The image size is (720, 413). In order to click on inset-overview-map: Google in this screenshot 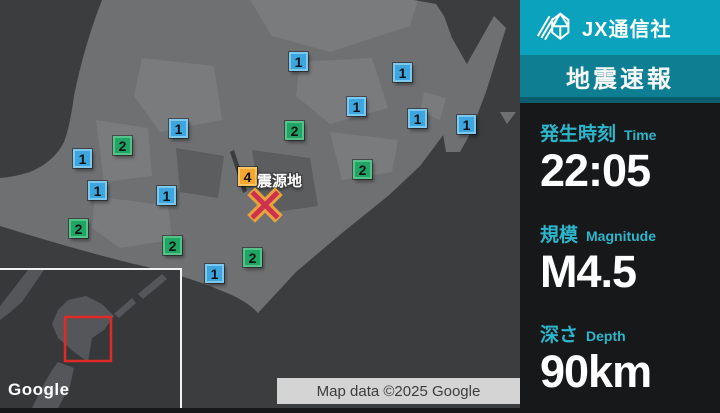, I will do `click(91, 338)`.